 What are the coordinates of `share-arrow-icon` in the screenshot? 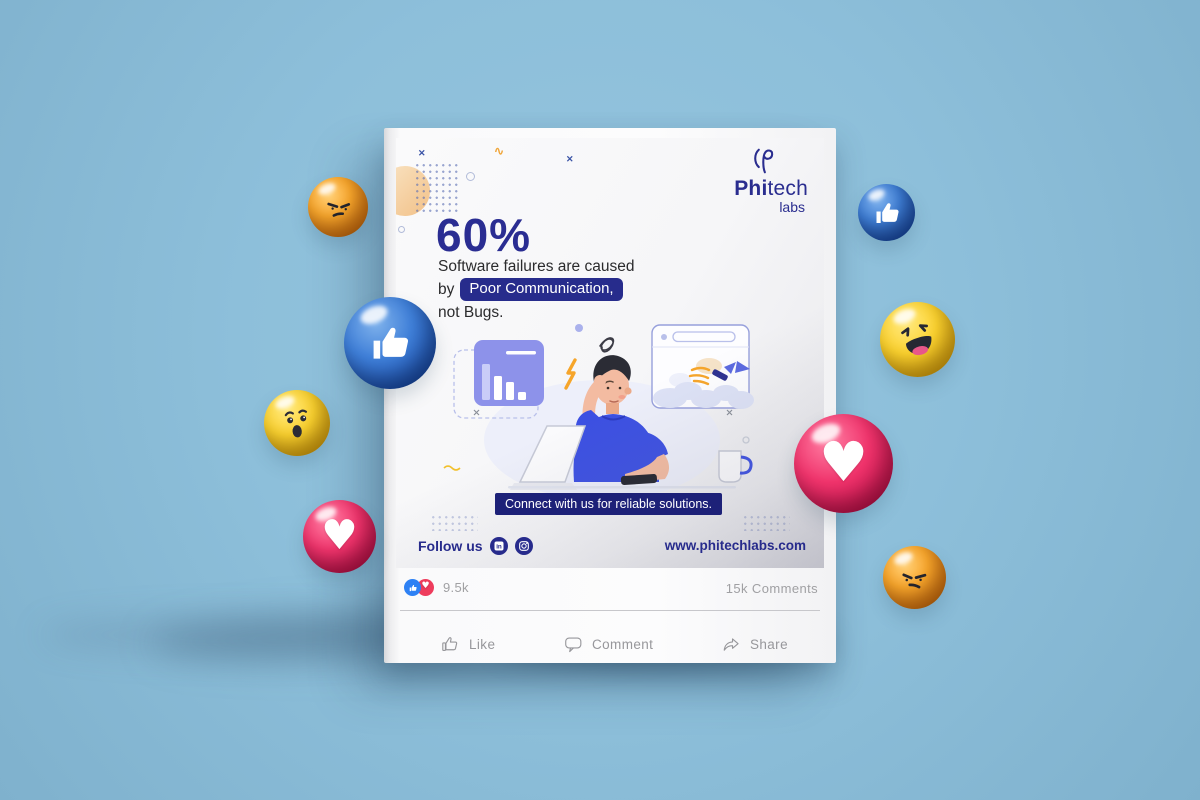 It's located at (731, 644).